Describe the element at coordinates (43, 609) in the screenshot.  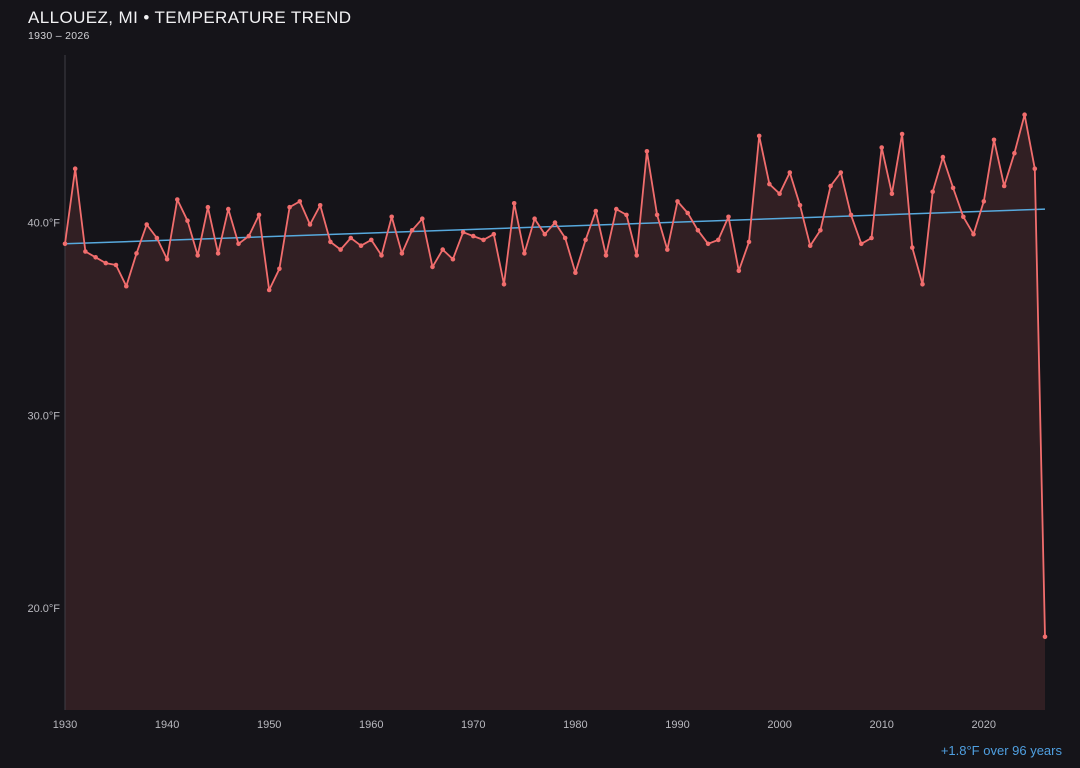
I see `y-tick-label: 20.0°F` at that location.